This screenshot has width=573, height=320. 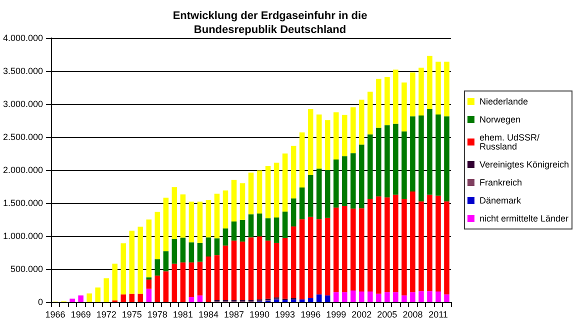 What do you see at coordinates (412, 315) in the screenshot?
I see `x-tick-label: 2008` at bounding box center [412, 315].